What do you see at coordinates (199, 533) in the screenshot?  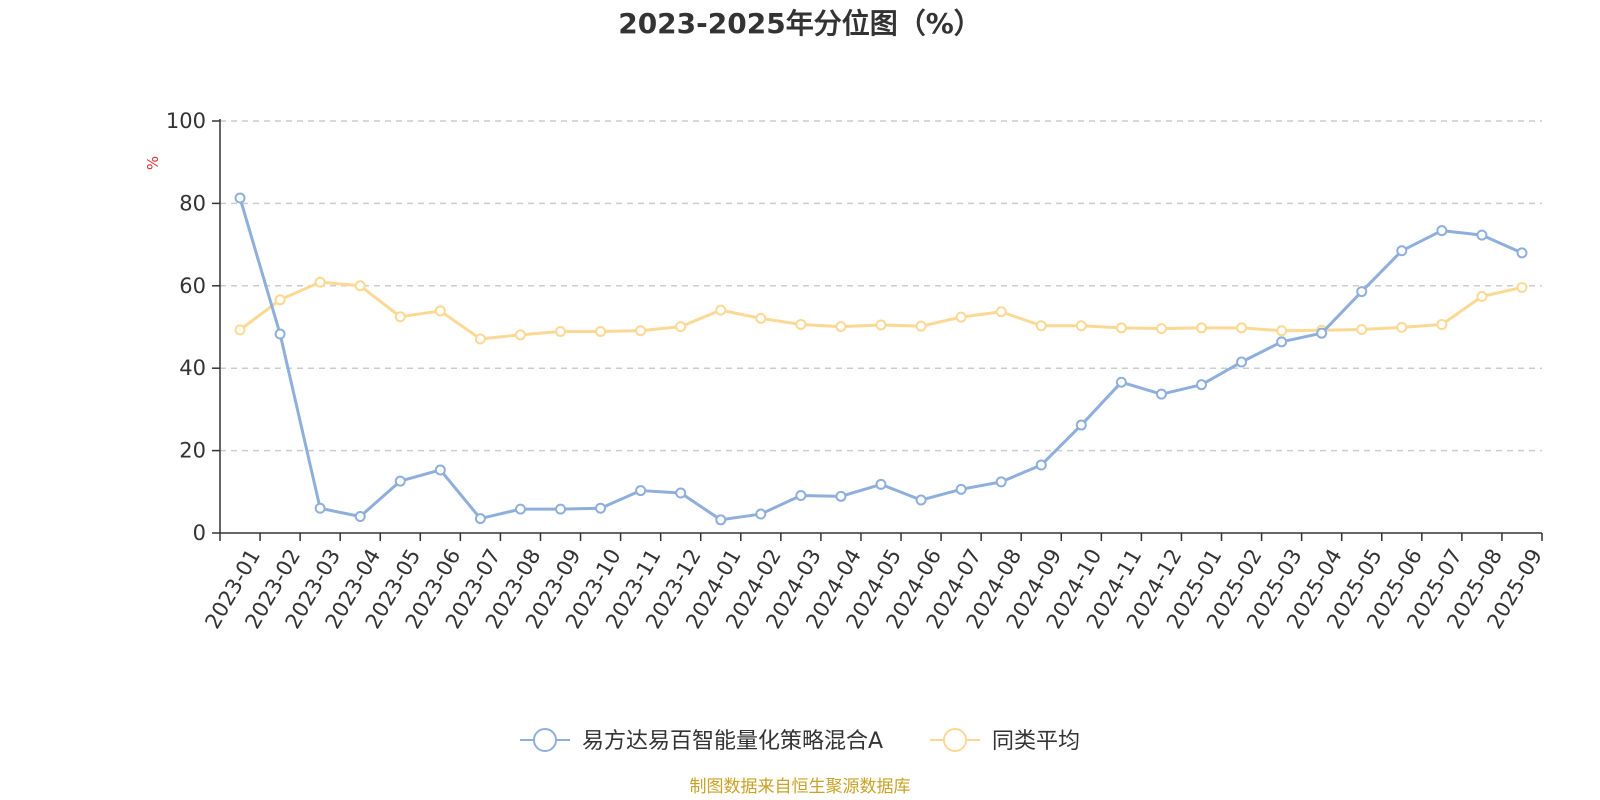 I see `y-tick-label: 0` at bounding box center [199, 533].